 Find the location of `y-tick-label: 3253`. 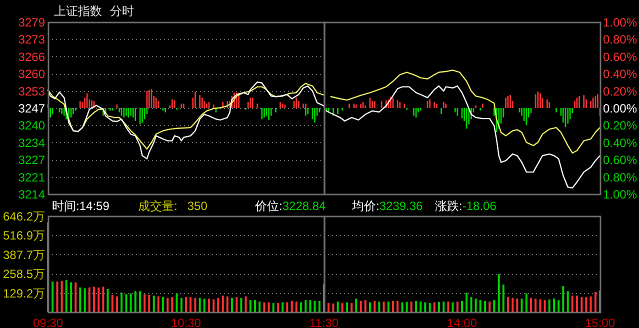

y-tick-label: 3253 is located at coordinates (32, 91).